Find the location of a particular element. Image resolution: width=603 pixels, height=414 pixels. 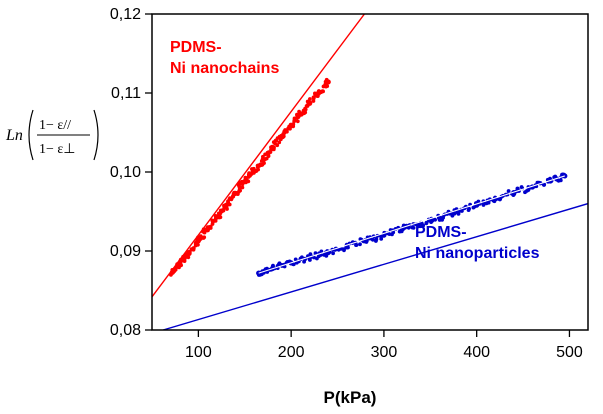

y-tick-label-1: 0,09 is located at coordinates (125, 251).